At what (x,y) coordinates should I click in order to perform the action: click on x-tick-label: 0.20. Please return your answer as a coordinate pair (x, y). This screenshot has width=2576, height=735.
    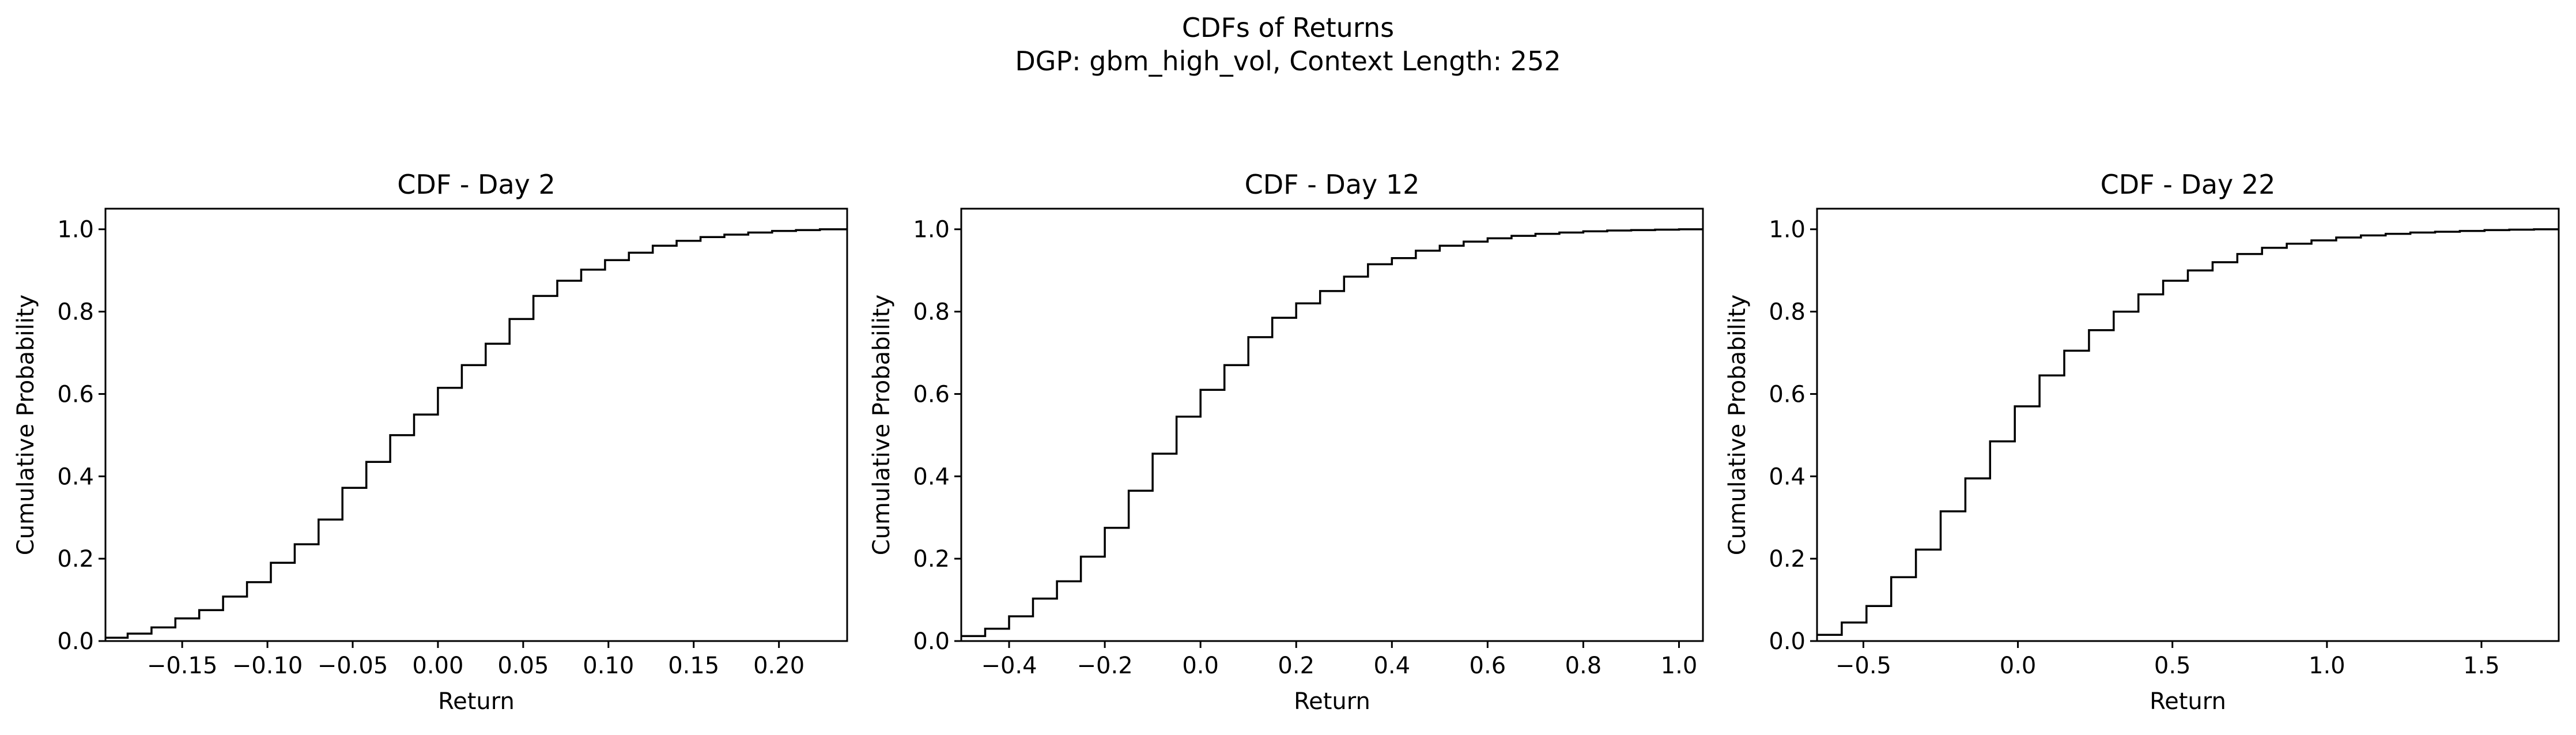
    Looking at the image, I should click on (778, 666).